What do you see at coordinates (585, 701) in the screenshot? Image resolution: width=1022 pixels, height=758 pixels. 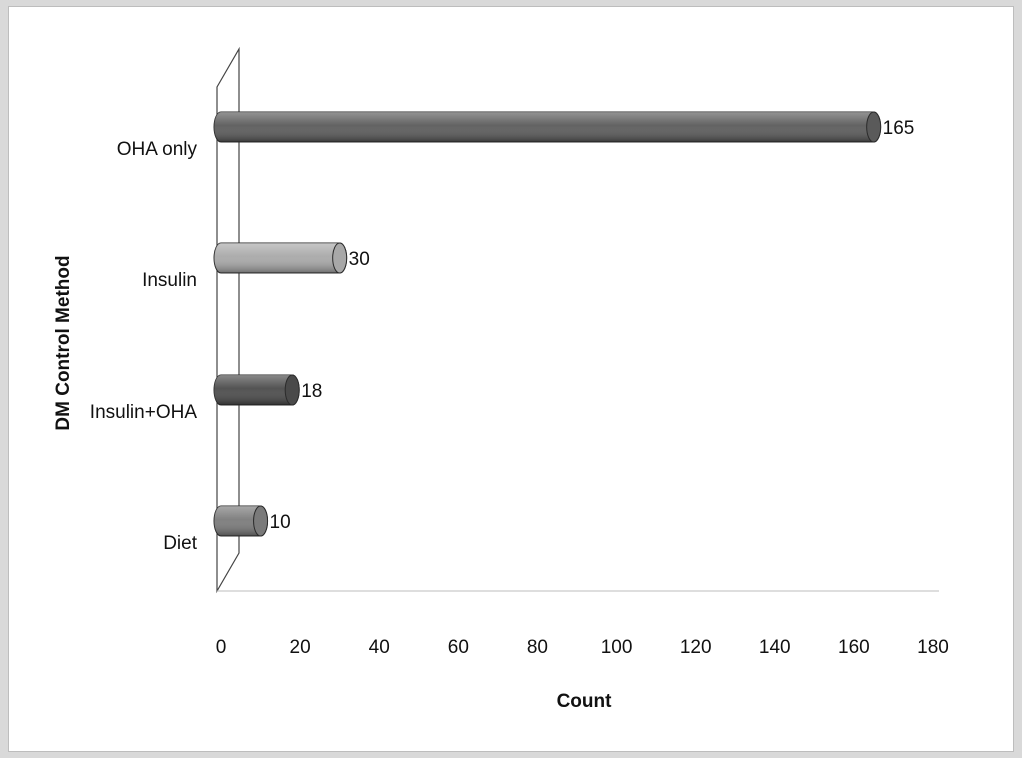 I see `x-axis-title: Count` at bounding box center [585, 701].